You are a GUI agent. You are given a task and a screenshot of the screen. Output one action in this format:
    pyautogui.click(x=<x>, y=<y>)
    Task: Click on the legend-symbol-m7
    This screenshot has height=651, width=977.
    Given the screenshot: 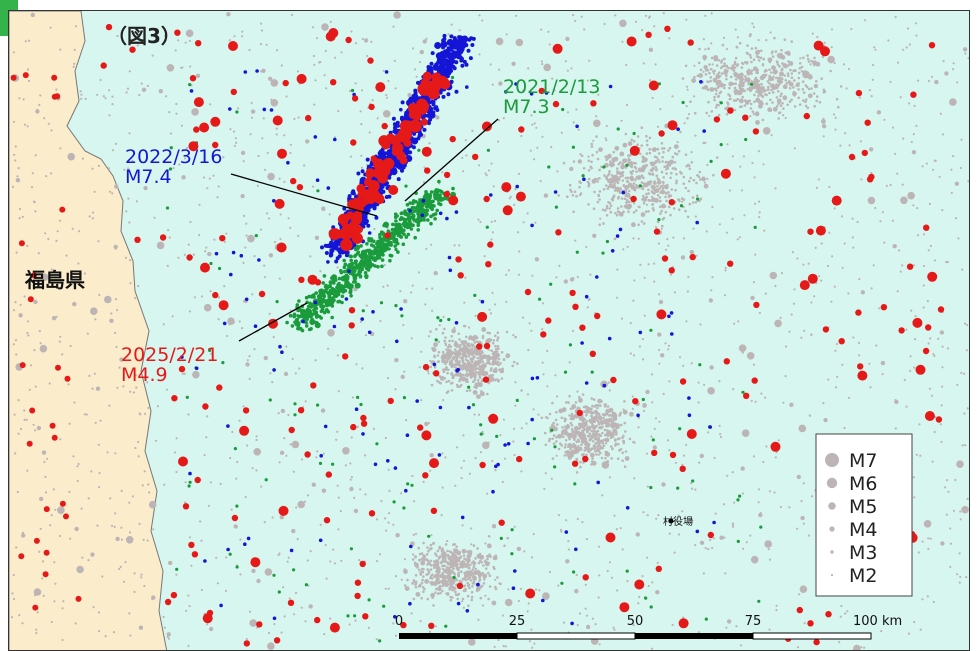 What is the action you would take?
    pyautogui.click(x=832, y=460)
    